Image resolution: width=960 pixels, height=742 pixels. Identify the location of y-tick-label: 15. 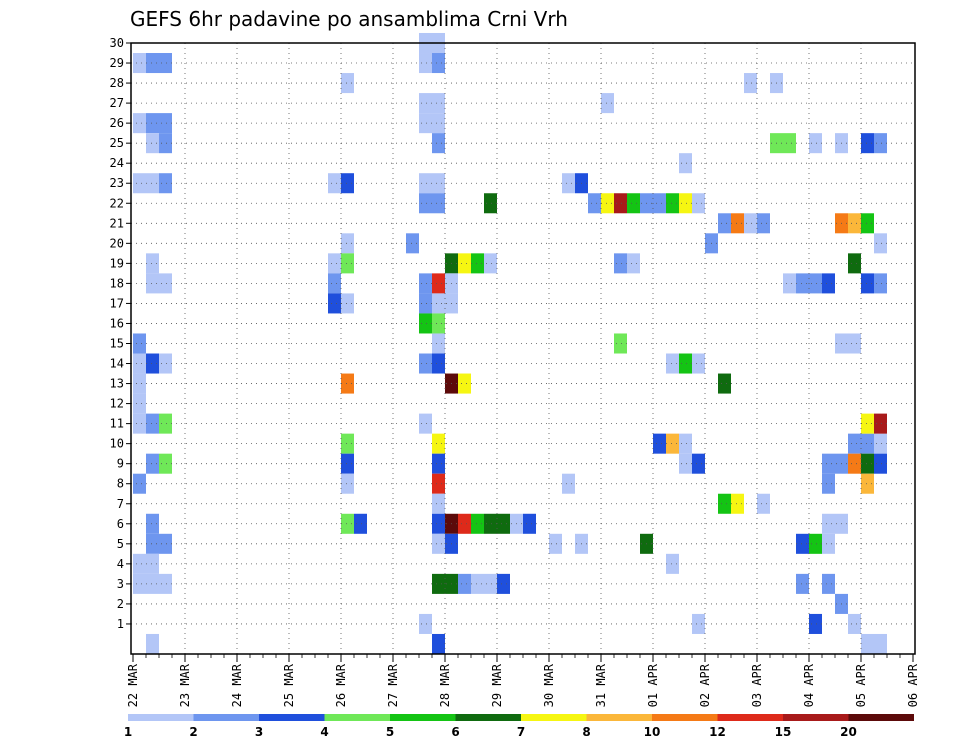
(117, 343).